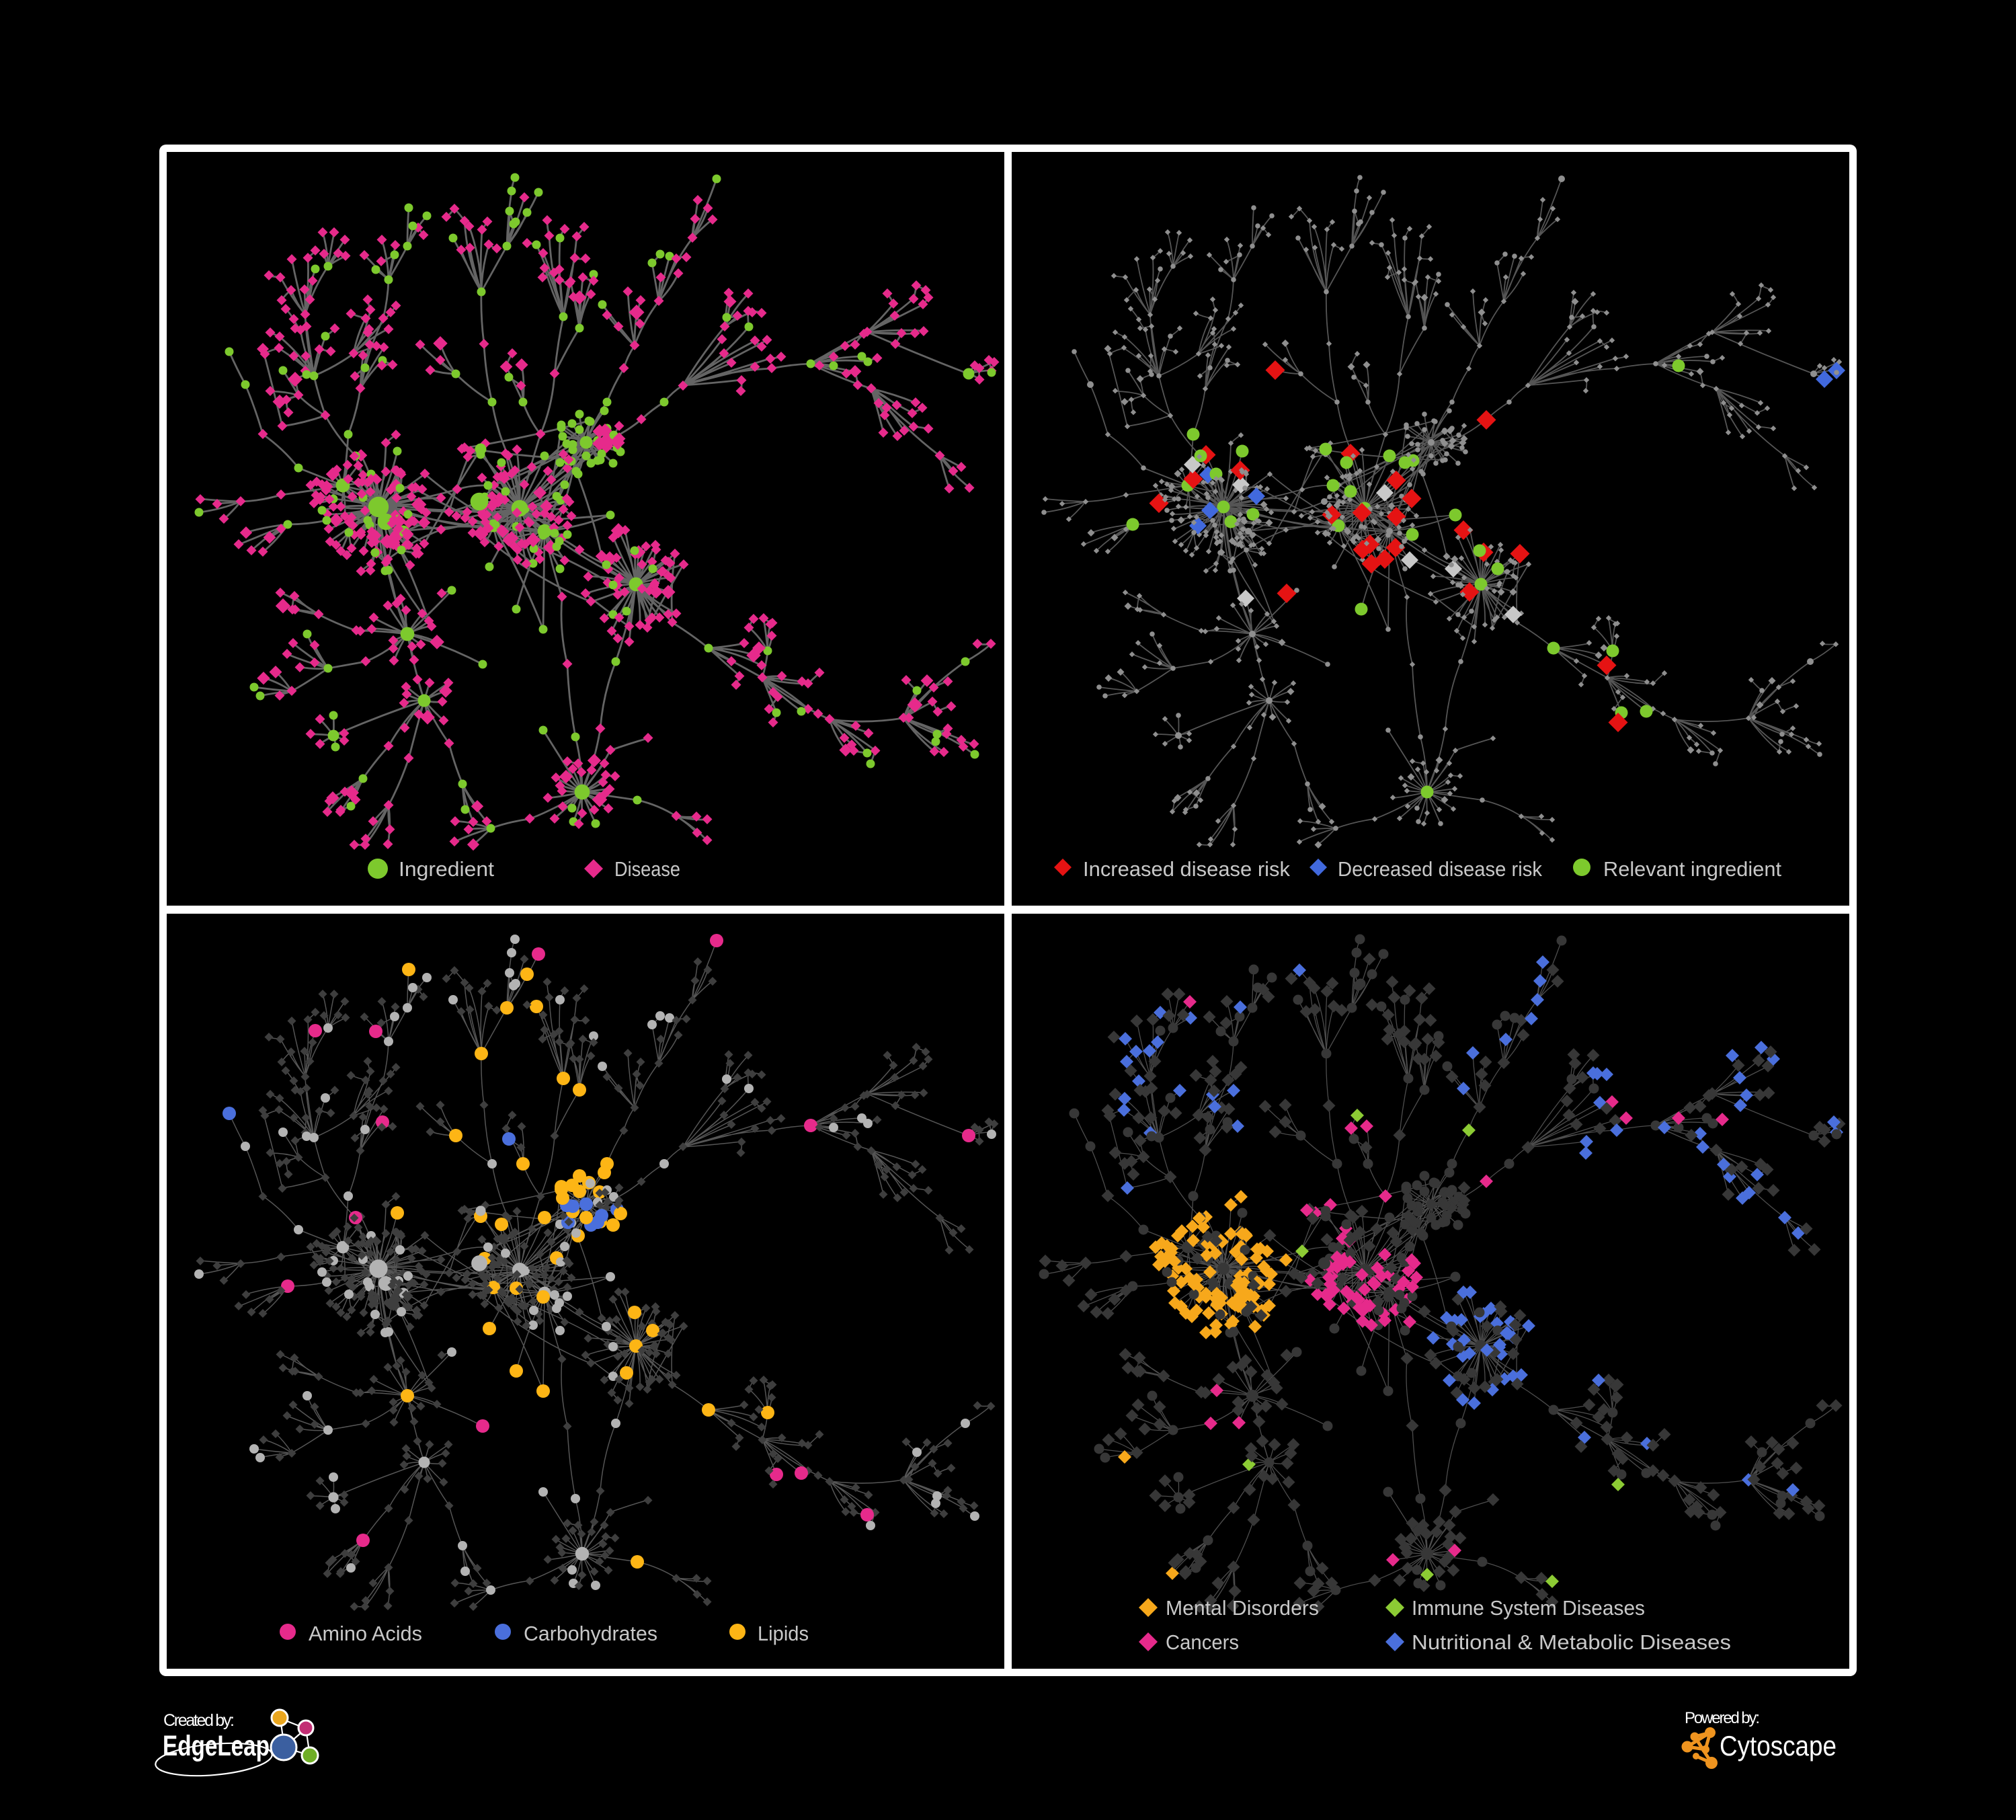 The image size is (2016, 1820). Describe the element at coordinates (647, 869) in the screenshot. I see `svg-text: Disease` at that location.